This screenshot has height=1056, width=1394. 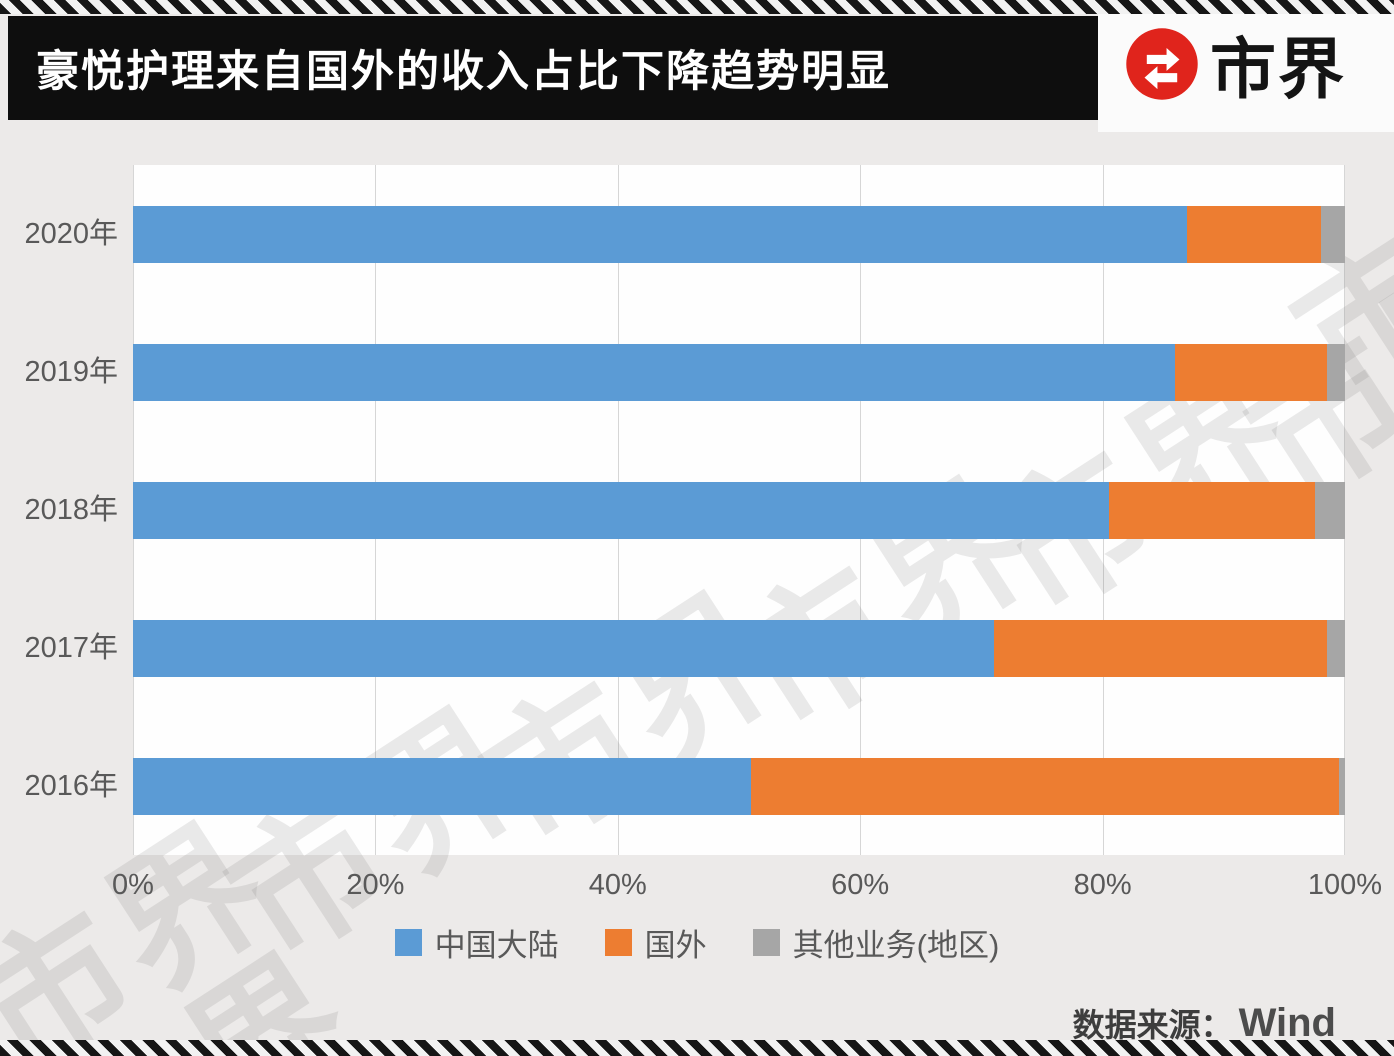 I want to click on x-axis-tick-label: 40%, so click(x=617, y=885).